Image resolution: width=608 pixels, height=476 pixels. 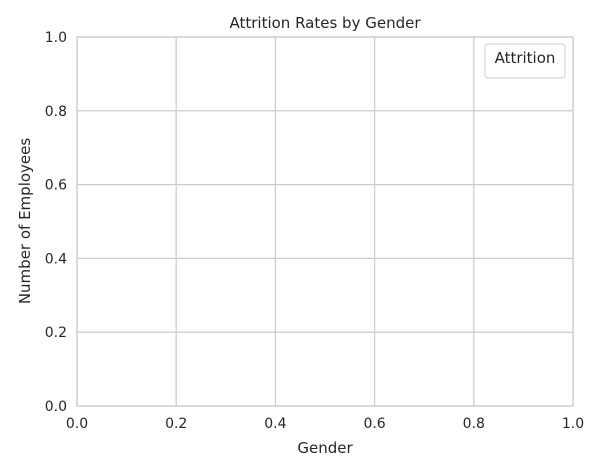 I want to click on x-tick-labels: 0.0 0.2 0.4 0.6 0.8 1.0, so click(x=325, y=424).